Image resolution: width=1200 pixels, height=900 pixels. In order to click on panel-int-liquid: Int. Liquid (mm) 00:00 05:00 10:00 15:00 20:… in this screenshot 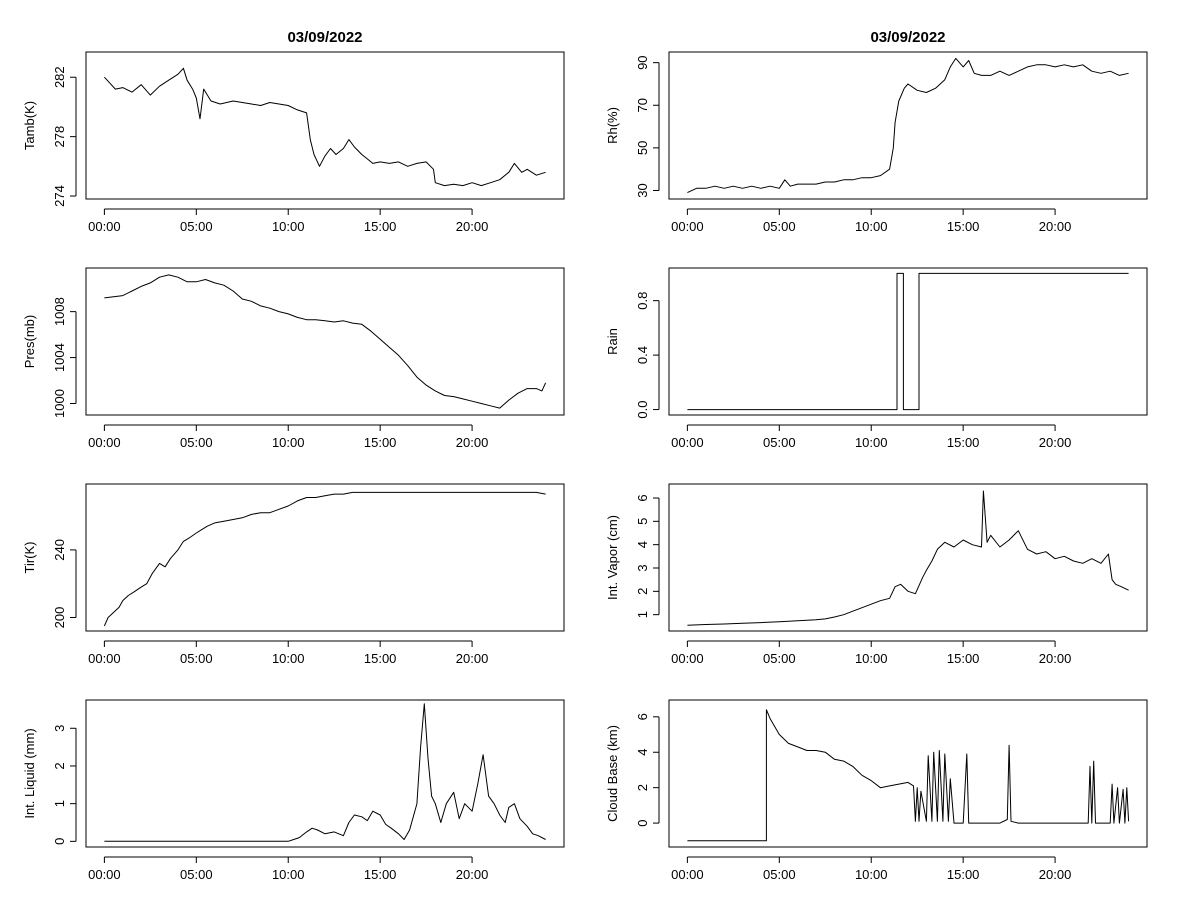, I will do `click(293, 790)`.